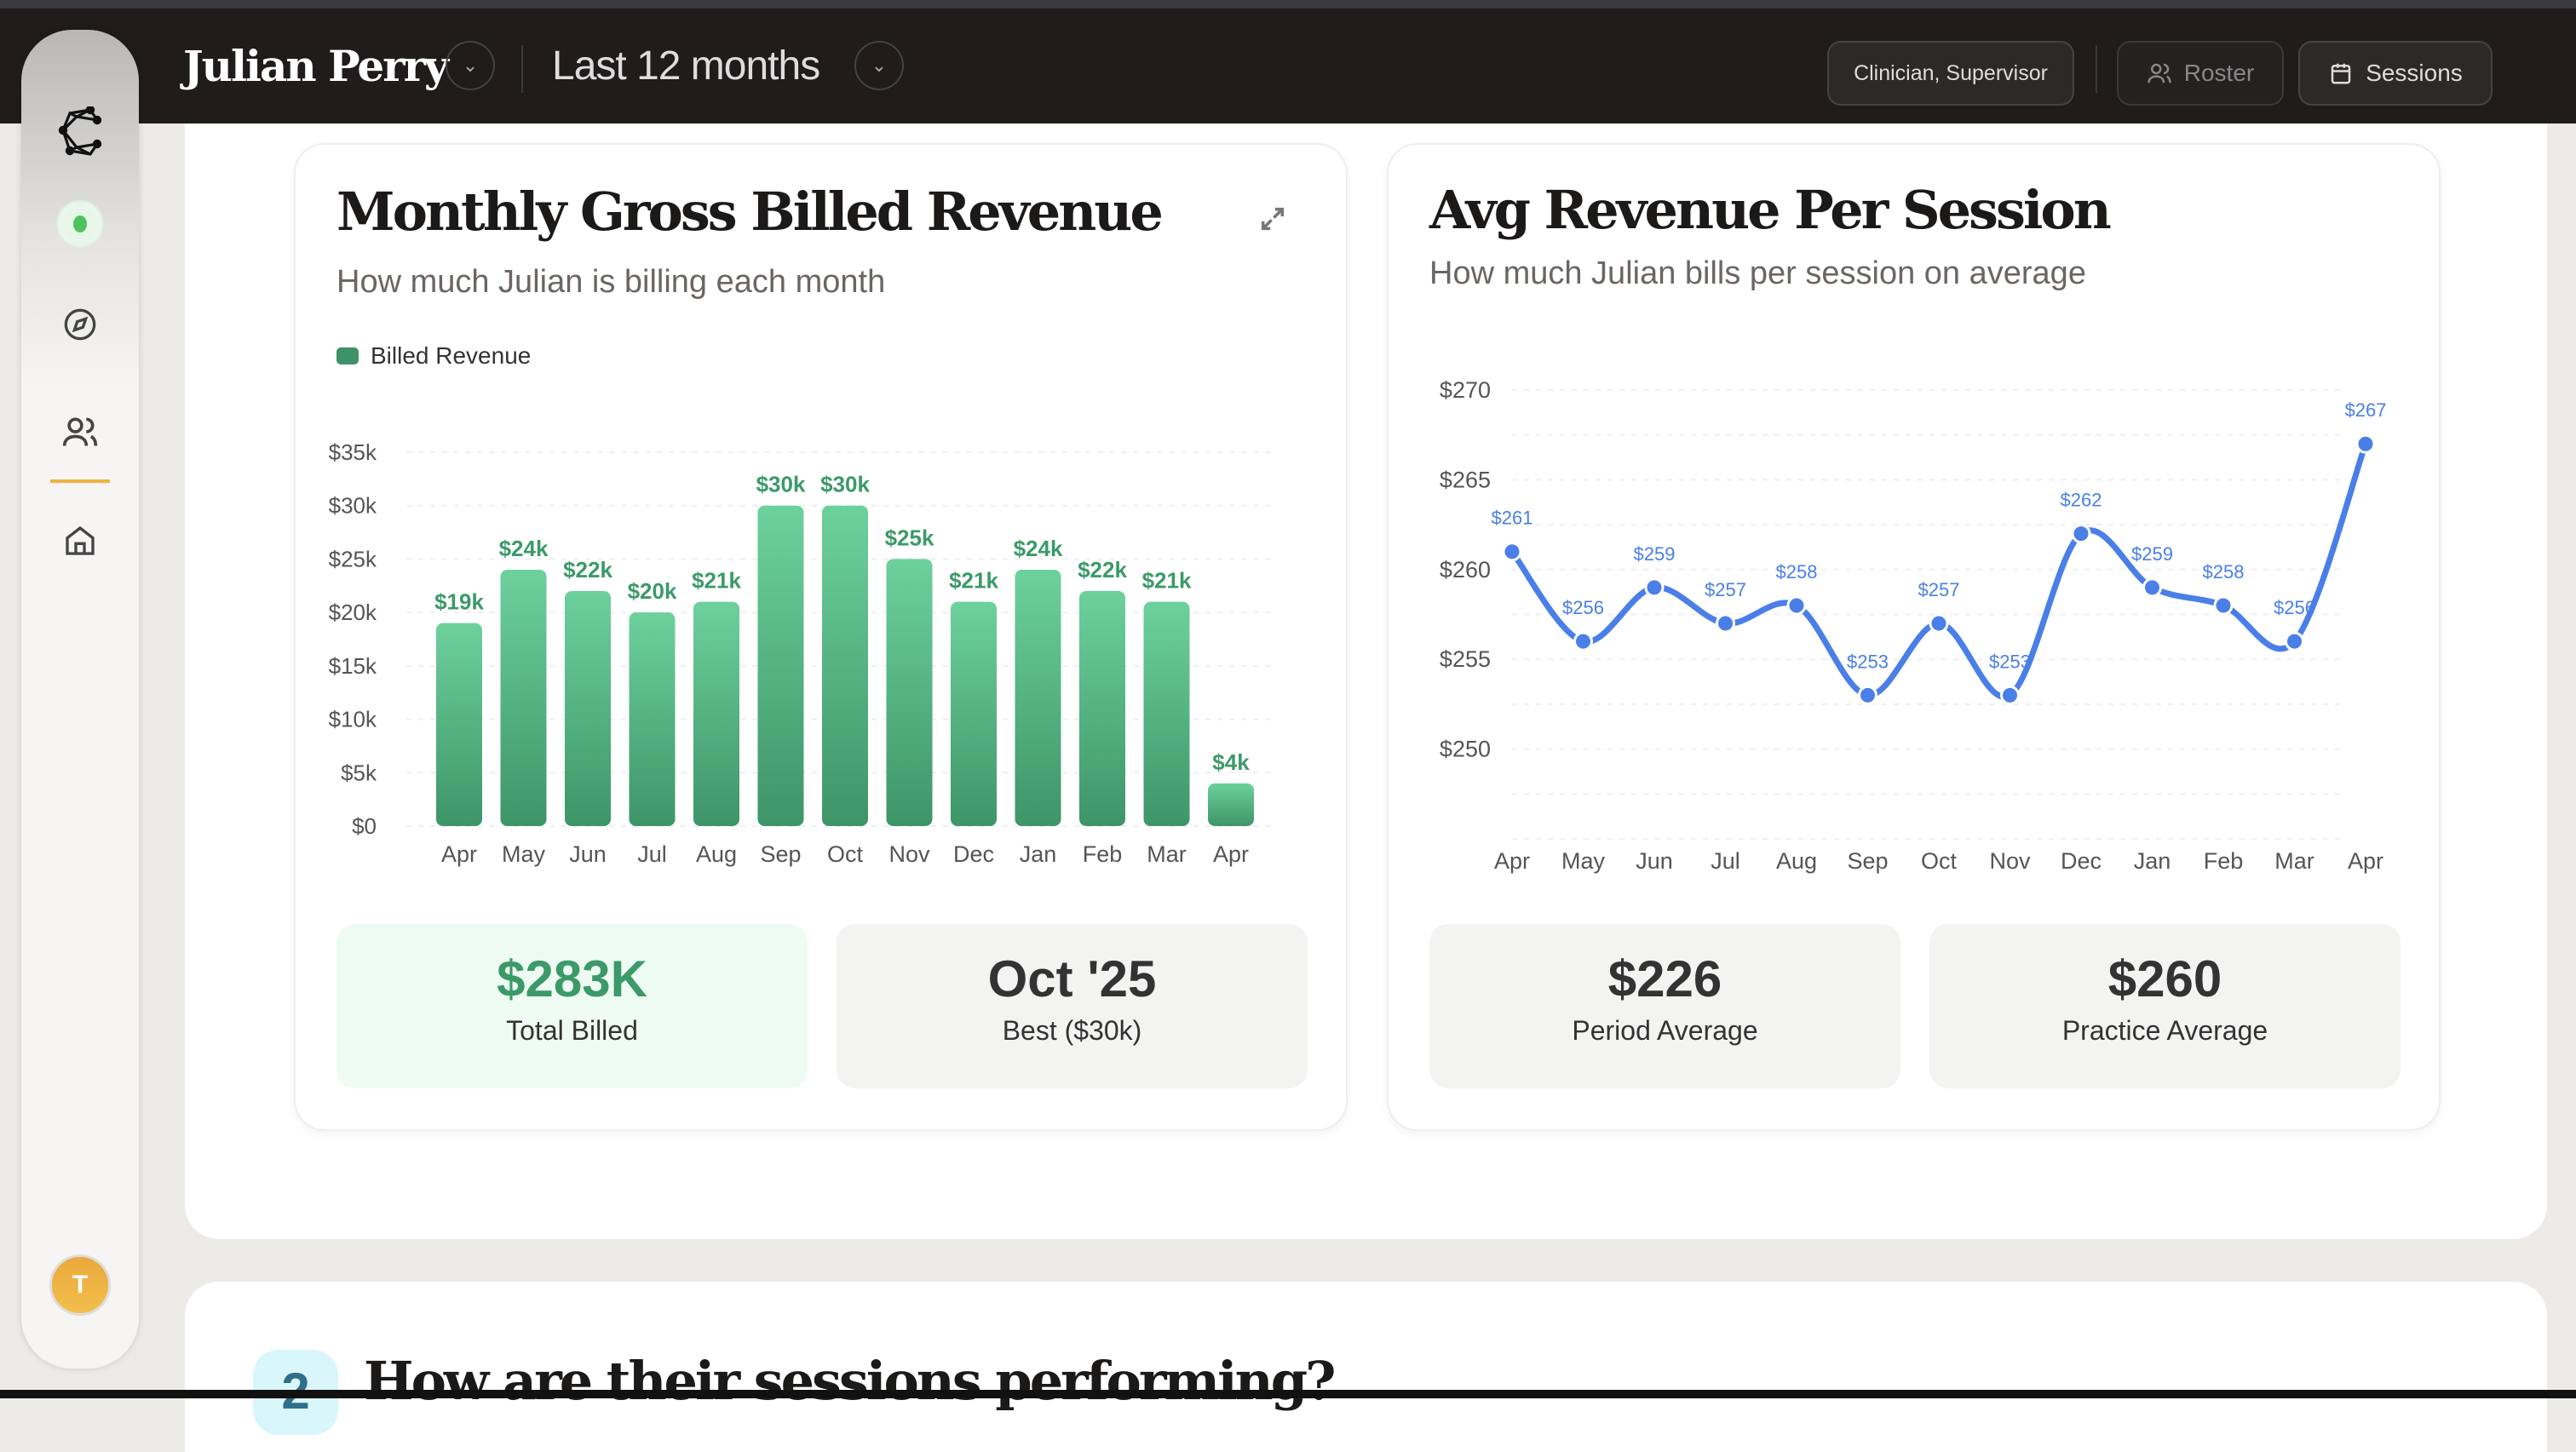 This screenshot has height=1452, width=2576. What do you see at coordinates (973, 854) in the screenshot?
I see `x-tick-label: Dec` at bounding box center [973, 854].